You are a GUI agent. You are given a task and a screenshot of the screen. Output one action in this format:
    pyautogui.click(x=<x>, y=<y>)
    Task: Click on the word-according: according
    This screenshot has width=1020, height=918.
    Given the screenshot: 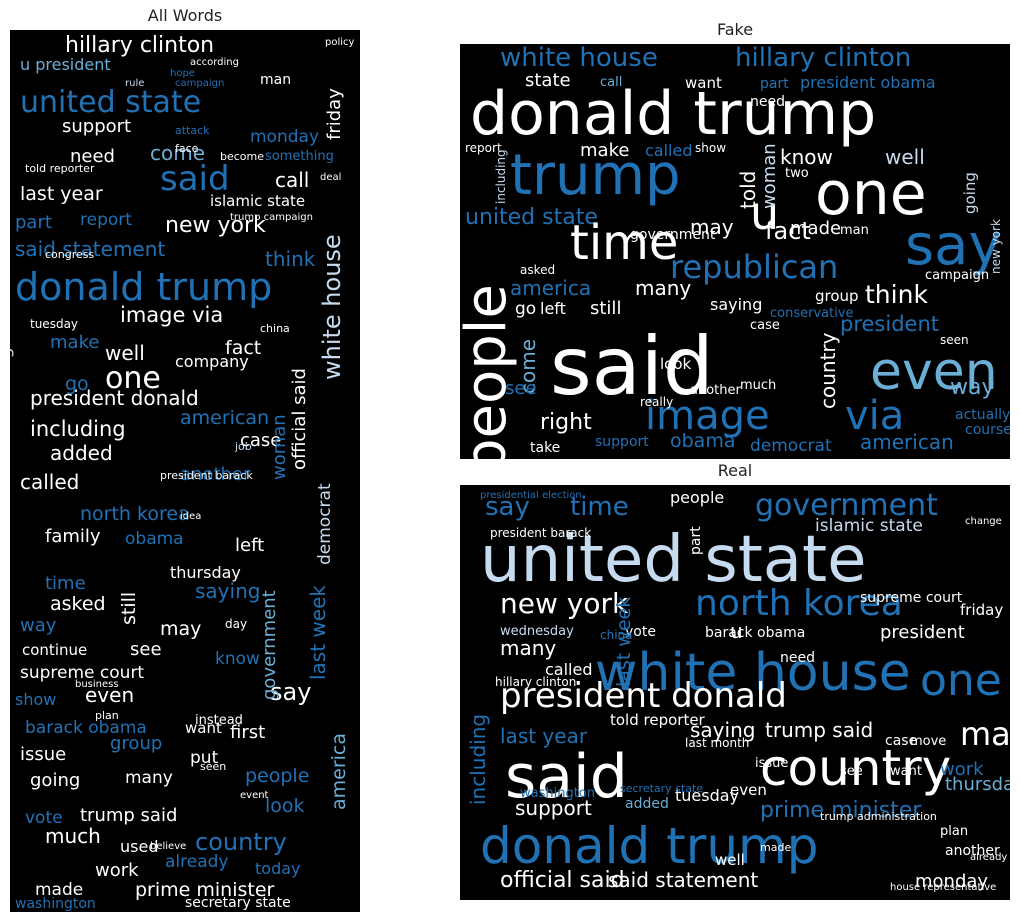 What is the action you would take?
    pyautogui.click(x=214, y=62)
    